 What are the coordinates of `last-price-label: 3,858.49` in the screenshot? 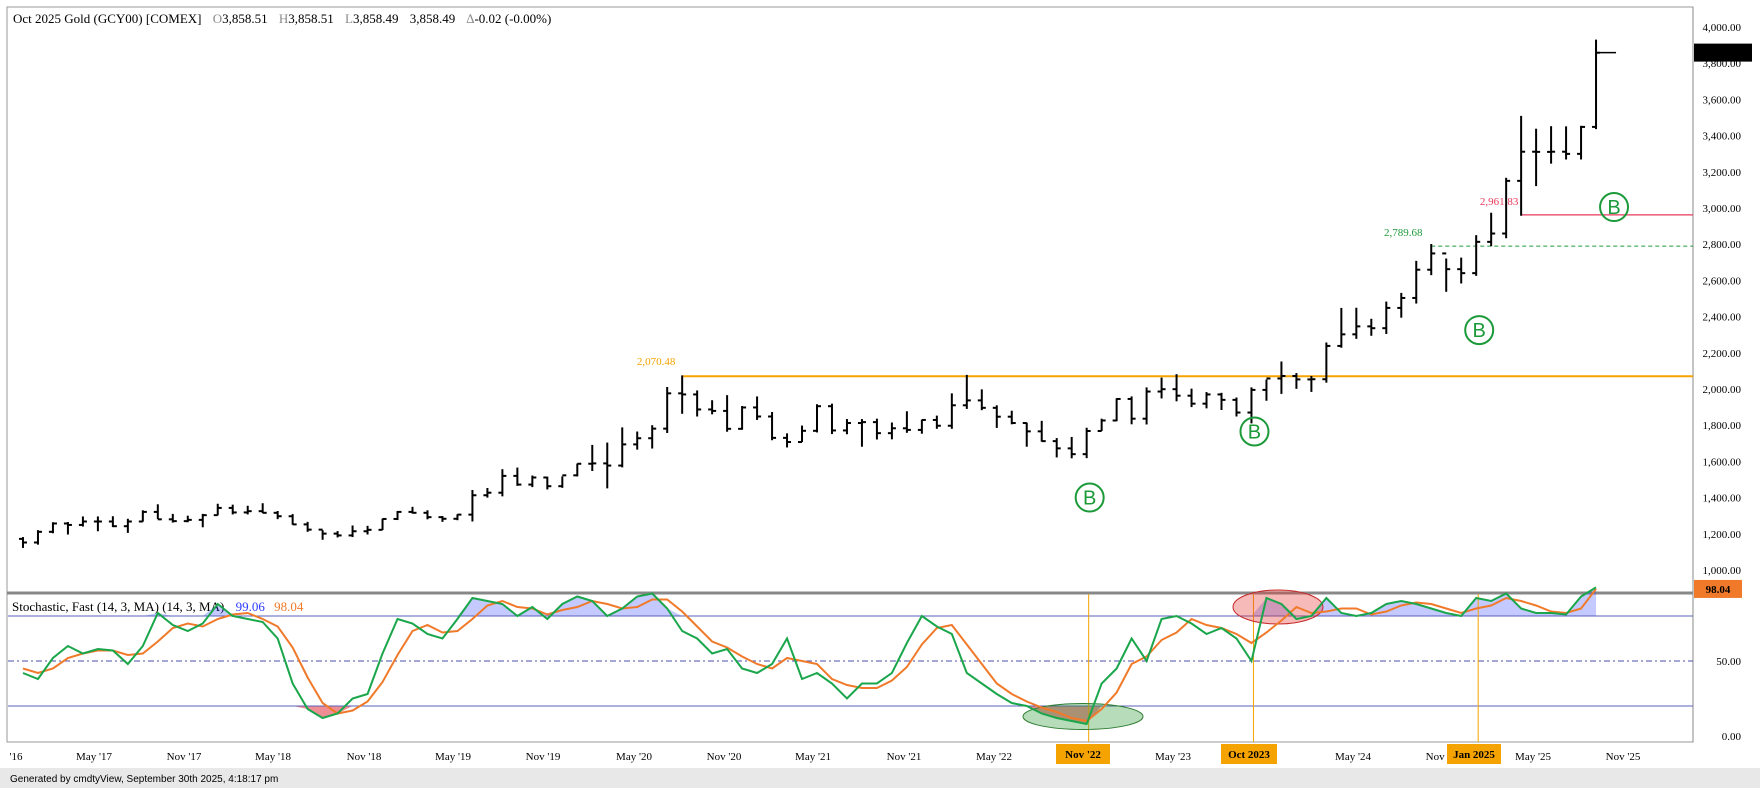 It's located at (1723, 54).